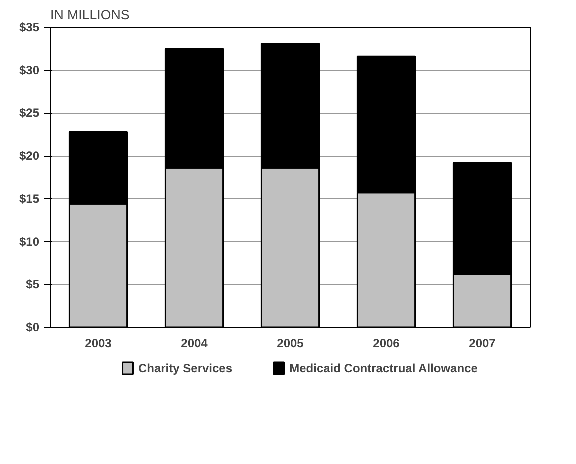 This screenshot has width=576, height=464. What do you see at coordinates (98, 343) in the screenshot?
I see `x-tick-label: 2003` at bounding box center [98, 343].